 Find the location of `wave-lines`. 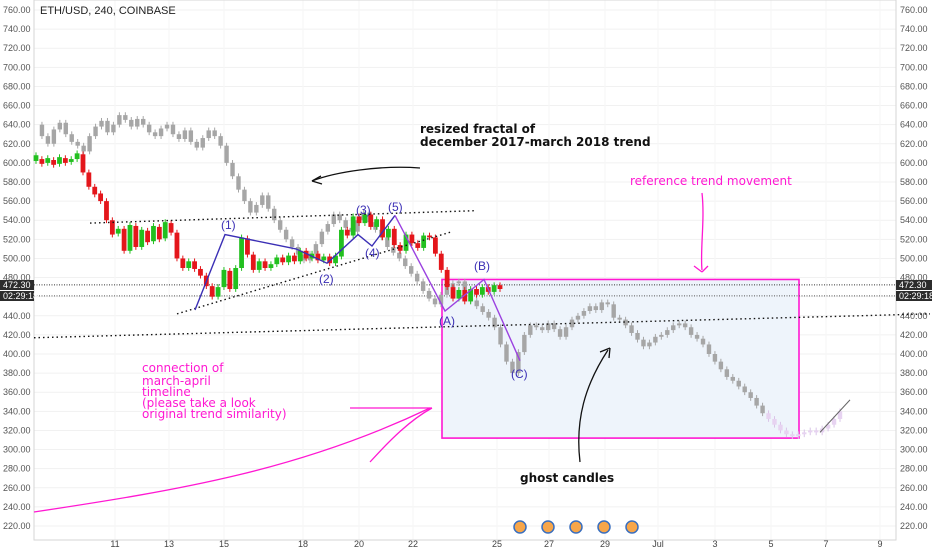

wave-lines is located at coordinates (357, 288).